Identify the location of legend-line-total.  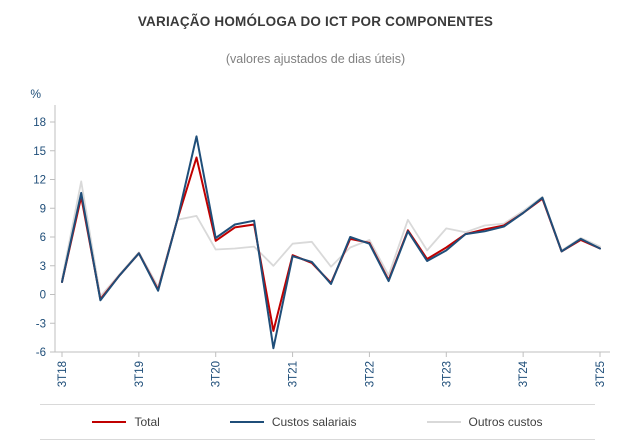
(109, 422).